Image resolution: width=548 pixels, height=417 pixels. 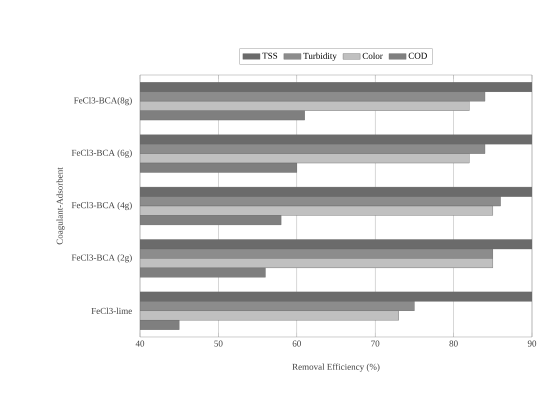 What do you see at coordinates (60, 205) in the screenshot?
I see `y-axis-title: Coagulant-Adsorbent` at bounding box center [60, 205].